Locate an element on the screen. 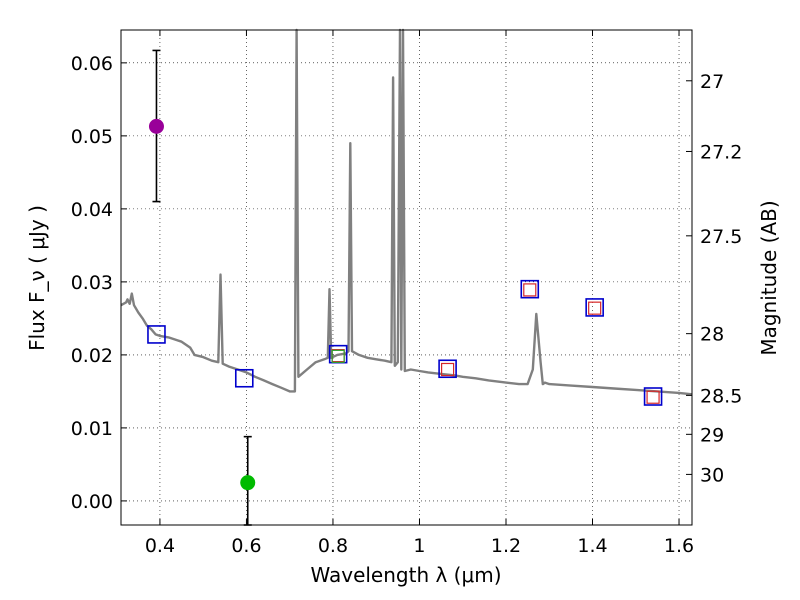  y-axis-label: Flux F_ν ( μJy ) is located at coordinates (37, 278).